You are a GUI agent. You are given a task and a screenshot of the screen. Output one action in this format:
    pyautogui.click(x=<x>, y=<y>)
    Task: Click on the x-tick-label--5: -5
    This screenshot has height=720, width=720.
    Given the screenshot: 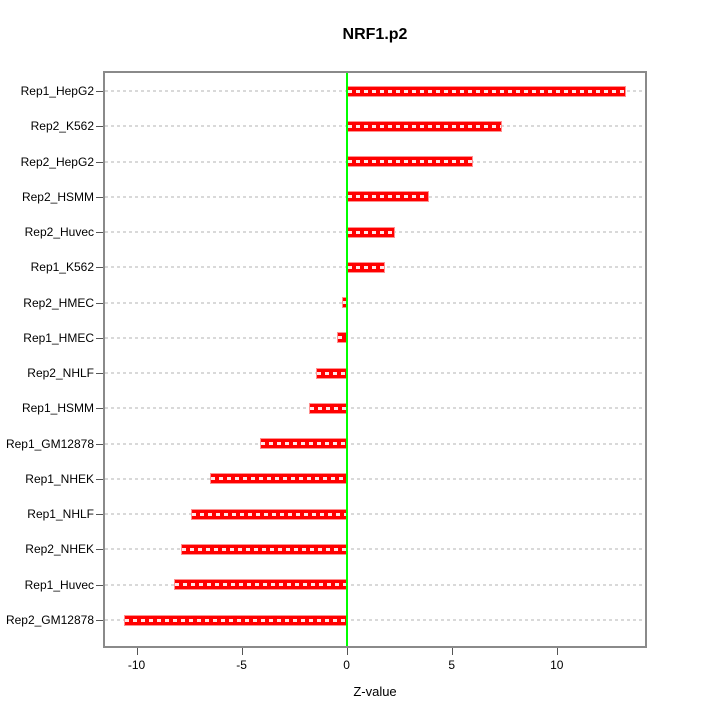 What is the action you would take?
    pyautogui.click(x=241, y=665)
    